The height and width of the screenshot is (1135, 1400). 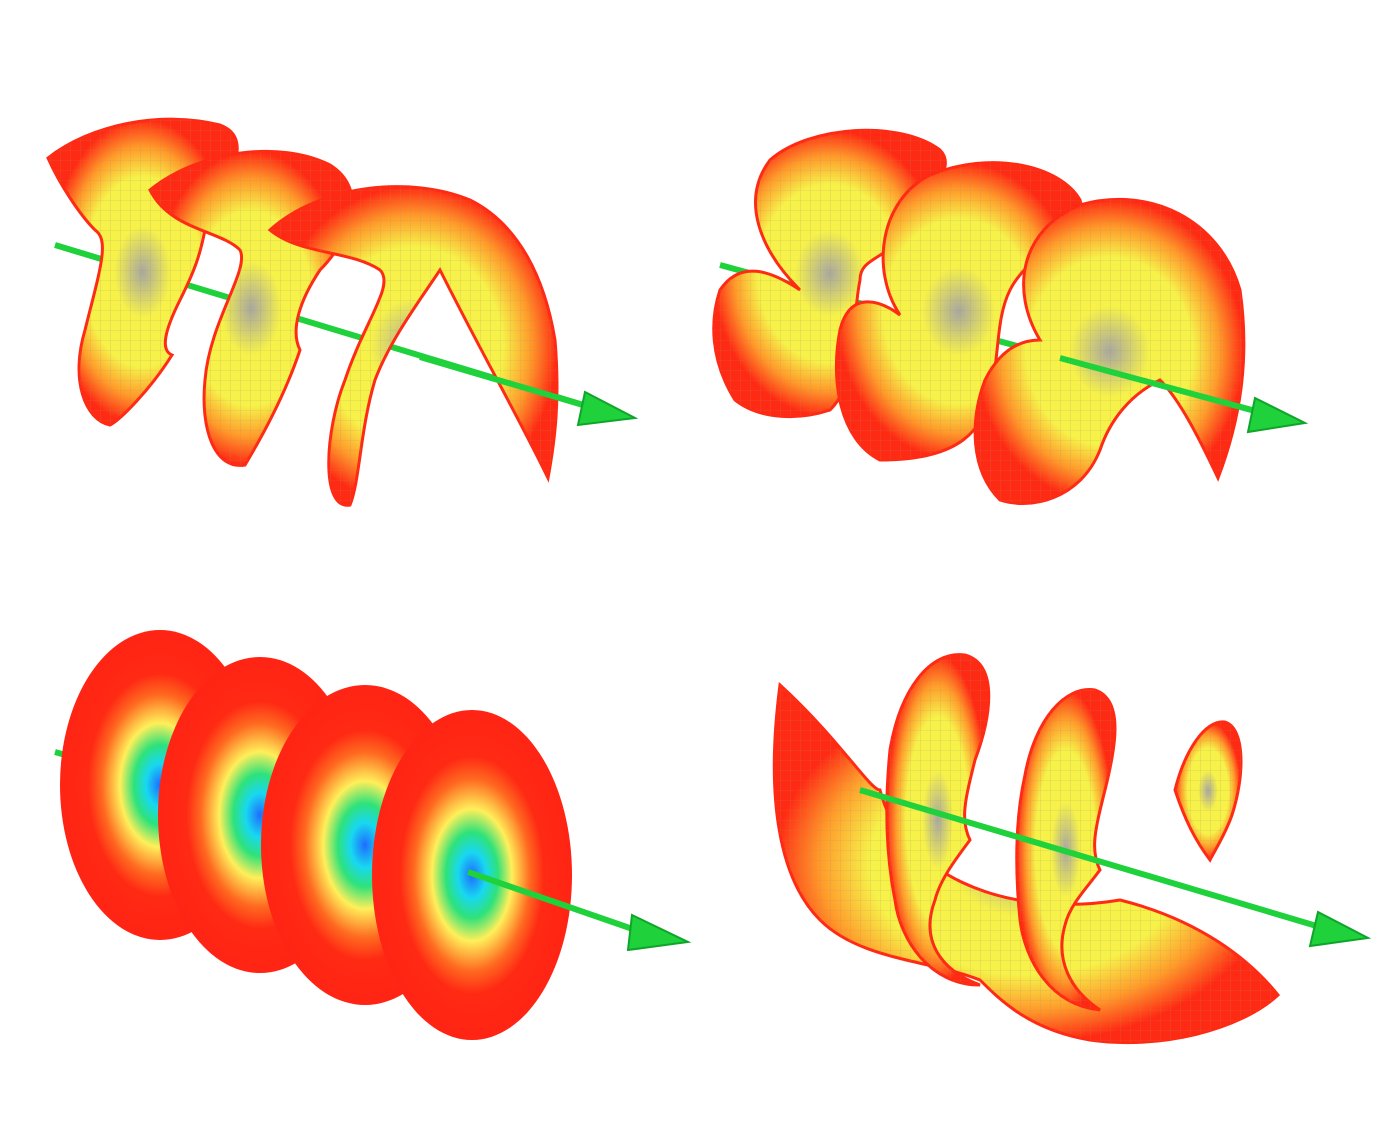 I want to click on helix-upper-right, so click(x=1009, y=316).